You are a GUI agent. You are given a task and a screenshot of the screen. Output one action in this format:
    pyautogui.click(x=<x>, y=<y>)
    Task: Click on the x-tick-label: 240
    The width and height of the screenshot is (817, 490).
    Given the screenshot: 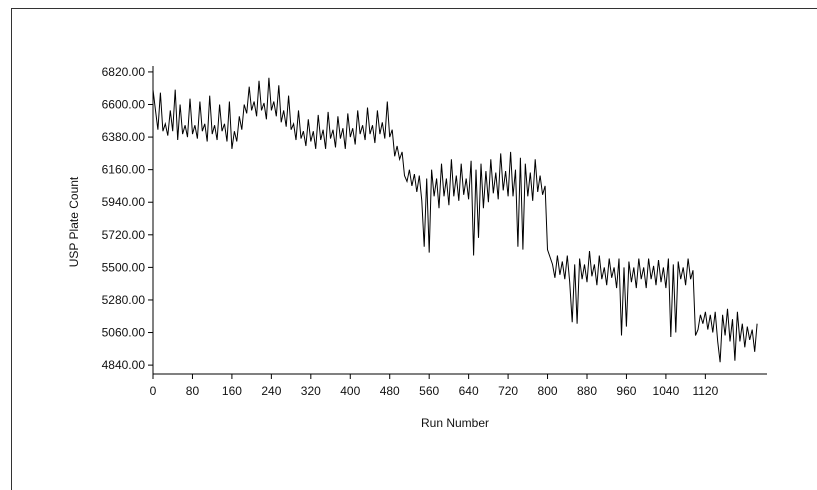 What is the action you would take?
    pyautogui.click(x=271, y=391)
    